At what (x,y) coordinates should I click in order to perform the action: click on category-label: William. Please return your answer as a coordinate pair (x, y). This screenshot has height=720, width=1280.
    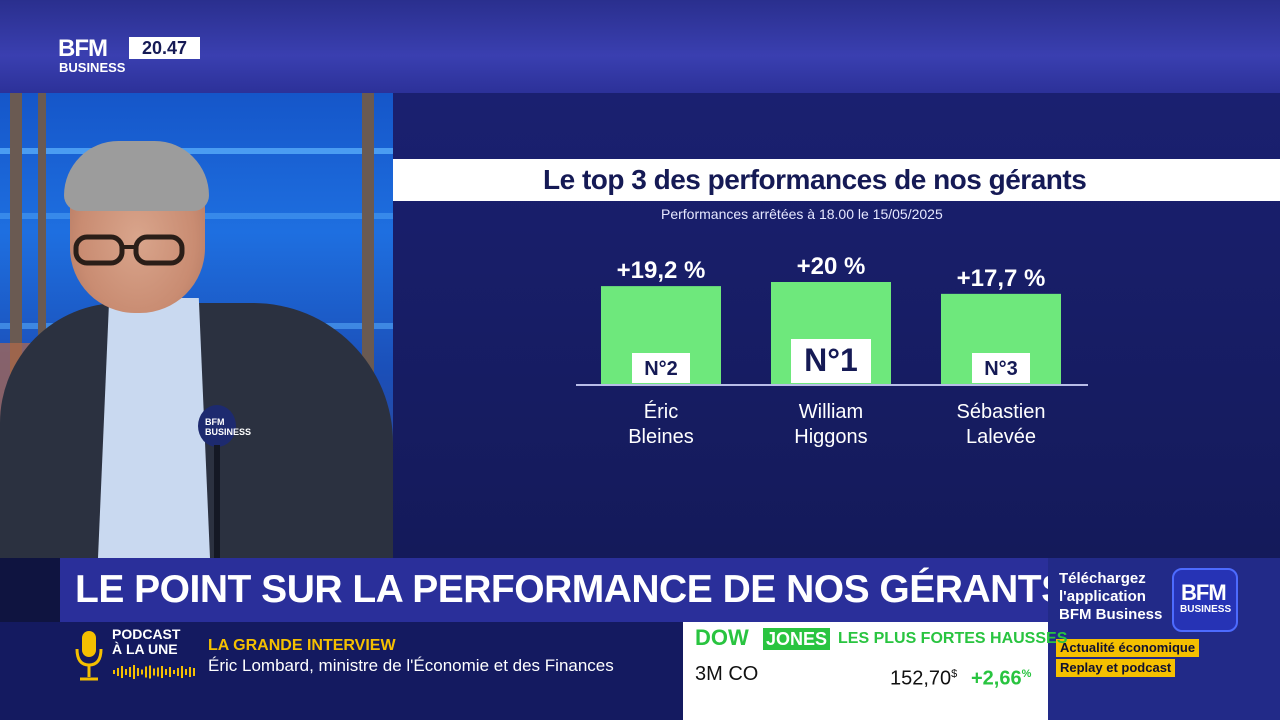
    Looking at the image, I should click on (831, 412).